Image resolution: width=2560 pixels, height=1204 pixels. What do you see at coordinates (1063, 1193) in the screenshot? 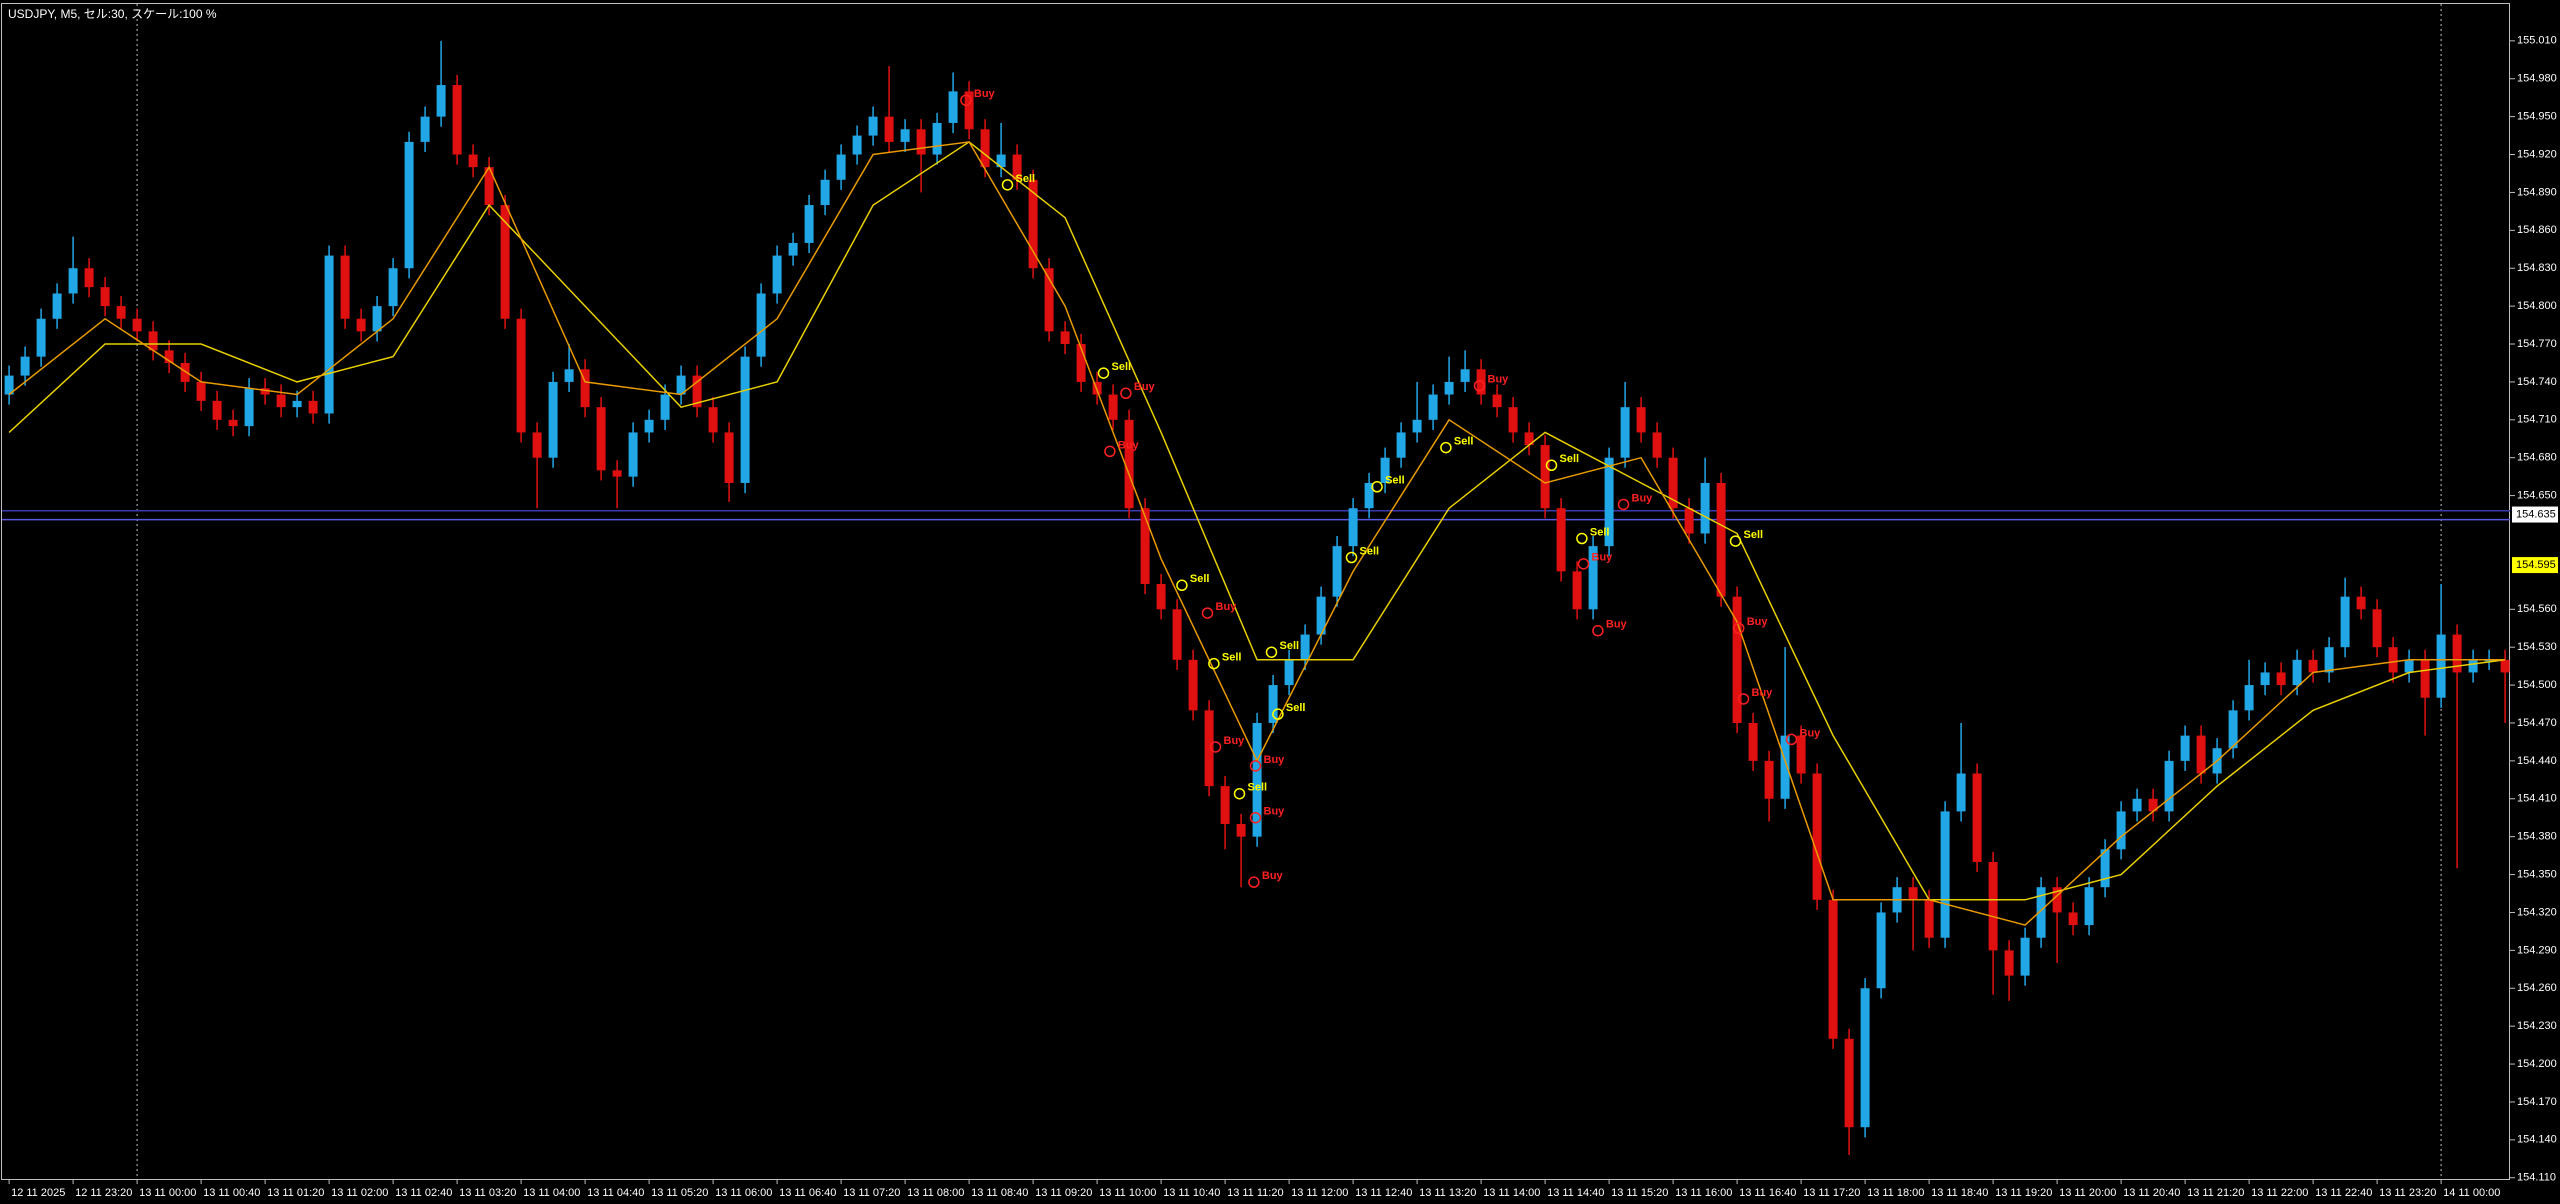
I see `x-tick-label: 13 11 09:20` at bounding box center [1063, 1193].